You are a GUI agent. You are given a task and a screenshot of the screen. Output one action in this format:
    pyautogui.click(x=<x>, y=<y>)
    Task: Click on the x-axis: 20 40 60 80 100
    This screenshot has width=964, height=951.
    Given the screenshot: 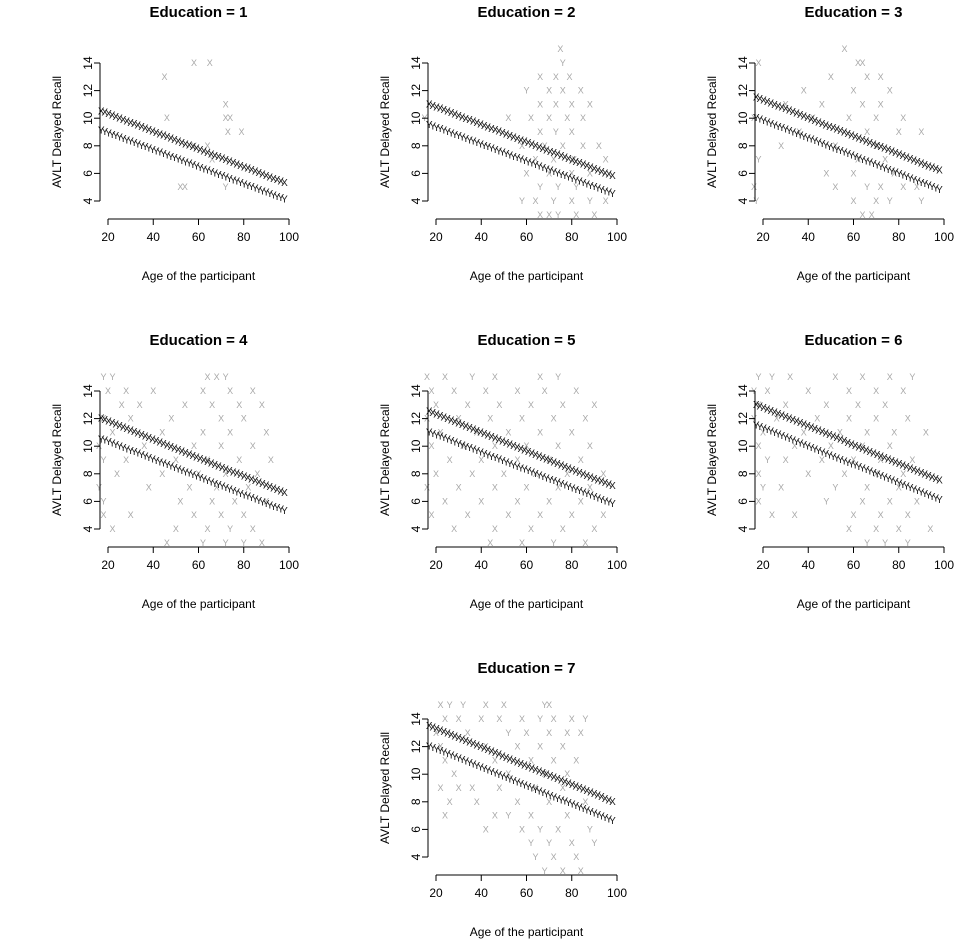 What is the action you would take?
    pyautogui.click(x=200, y=559)
    